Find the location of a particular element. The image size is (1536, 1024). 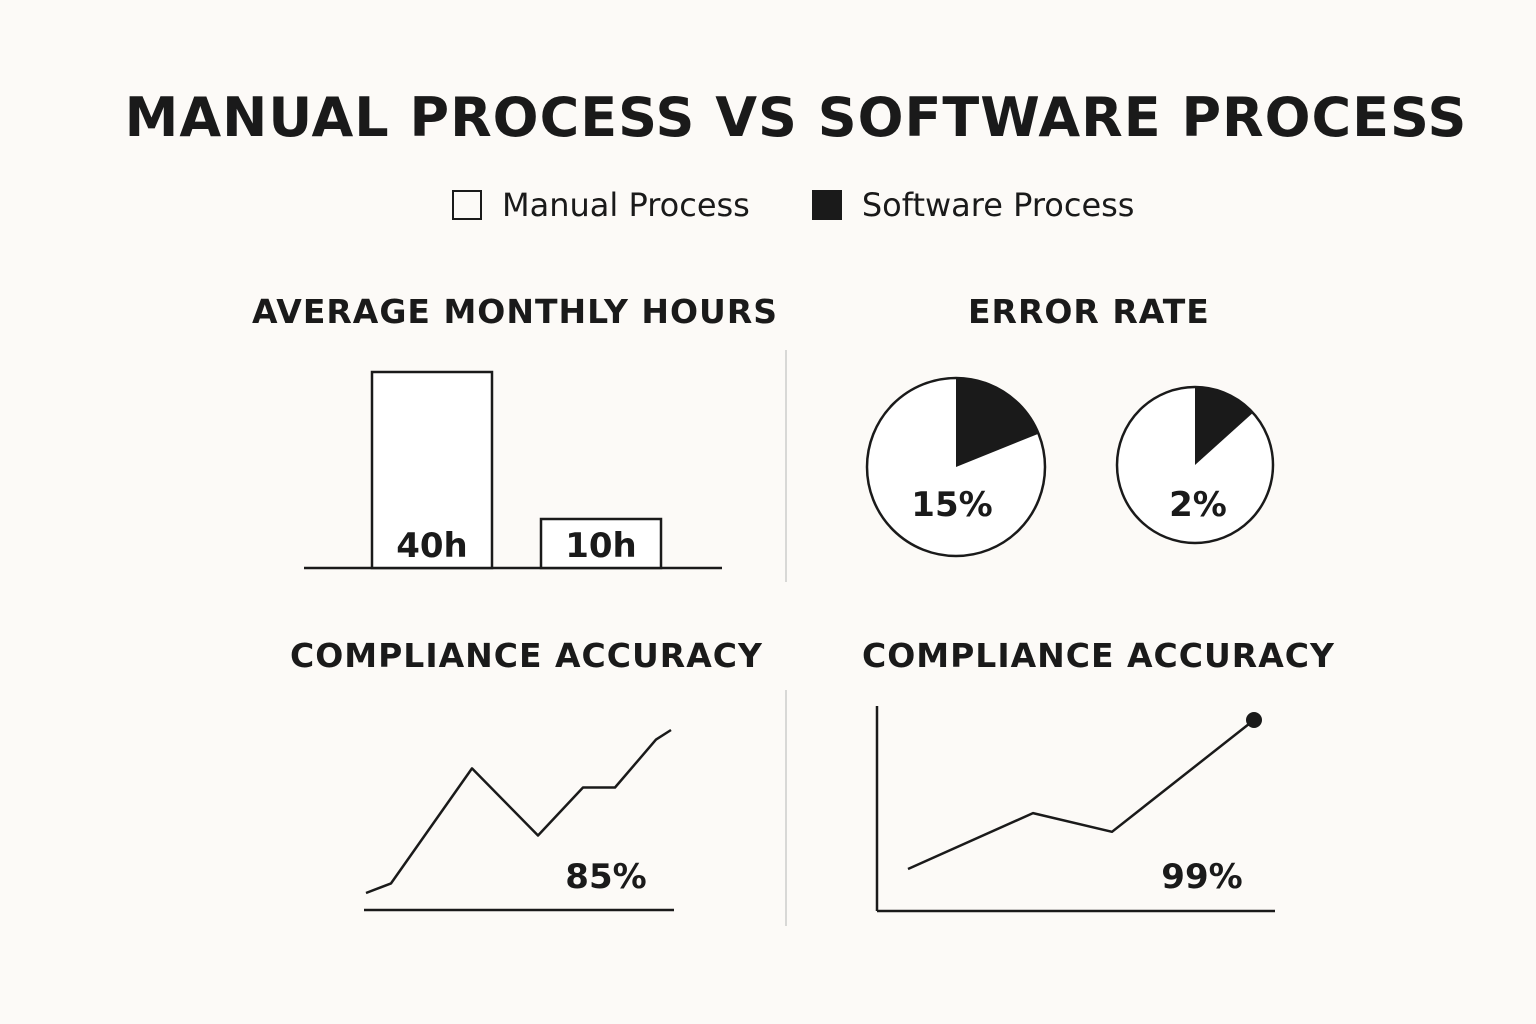

legend-swatch-software is located at coordinates (826, 205).